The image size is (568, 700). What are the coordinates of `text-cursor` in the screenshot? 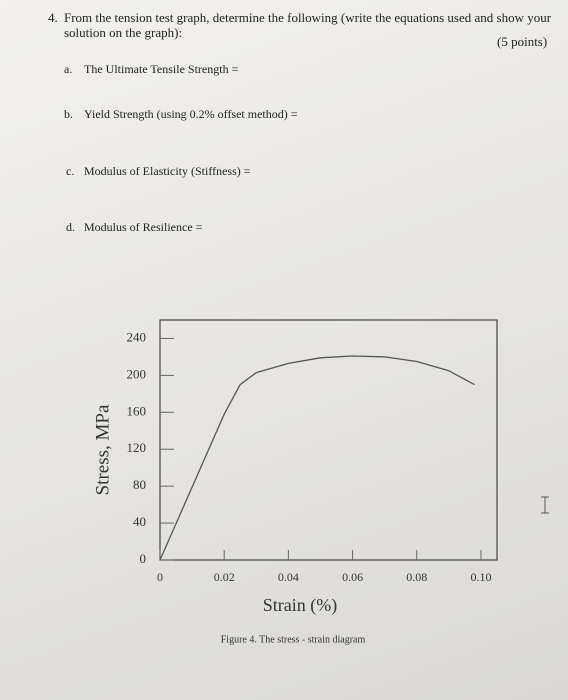 It's located at (545, 505).